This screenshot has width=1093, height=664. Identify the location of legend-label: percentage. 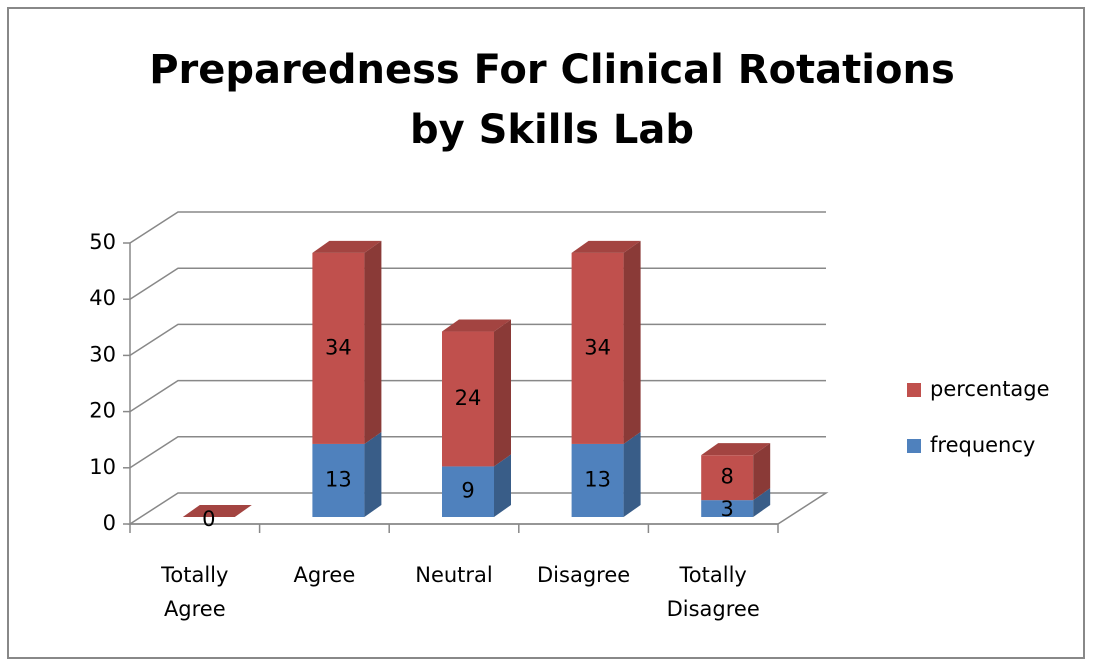
(990, 389).